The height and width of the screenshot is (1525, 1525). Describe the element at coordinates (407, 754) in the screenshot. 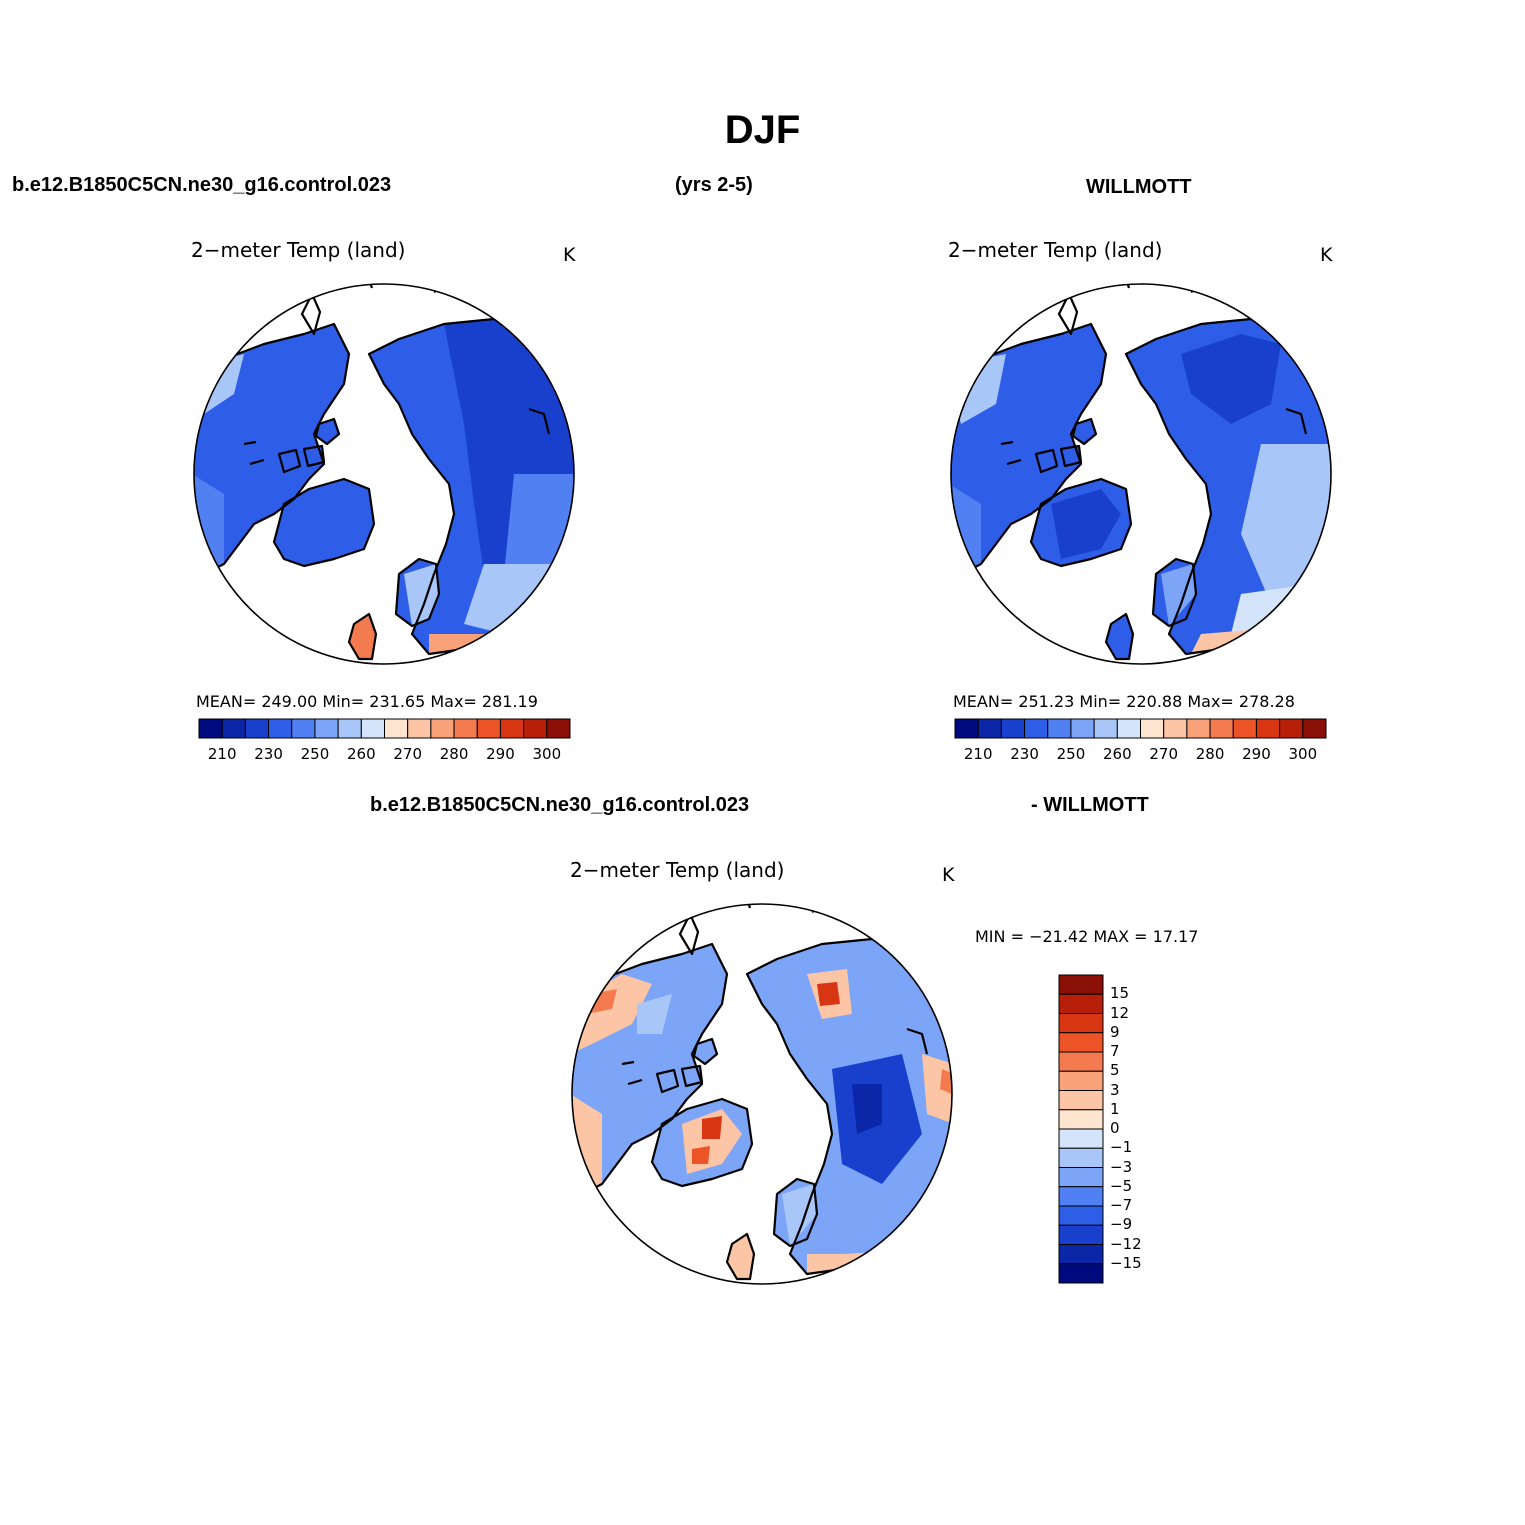

I see `model-colorbar-label: 270` at that location.